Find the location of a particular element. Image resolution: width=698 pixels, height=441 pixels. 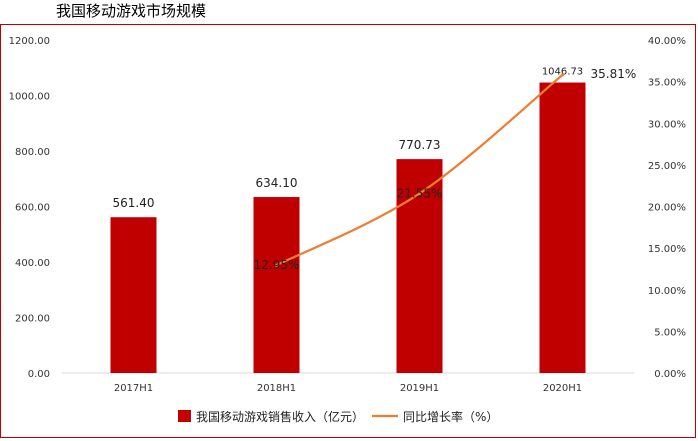

bar-value-label: 634.10 is located at coordinates (277, 183).